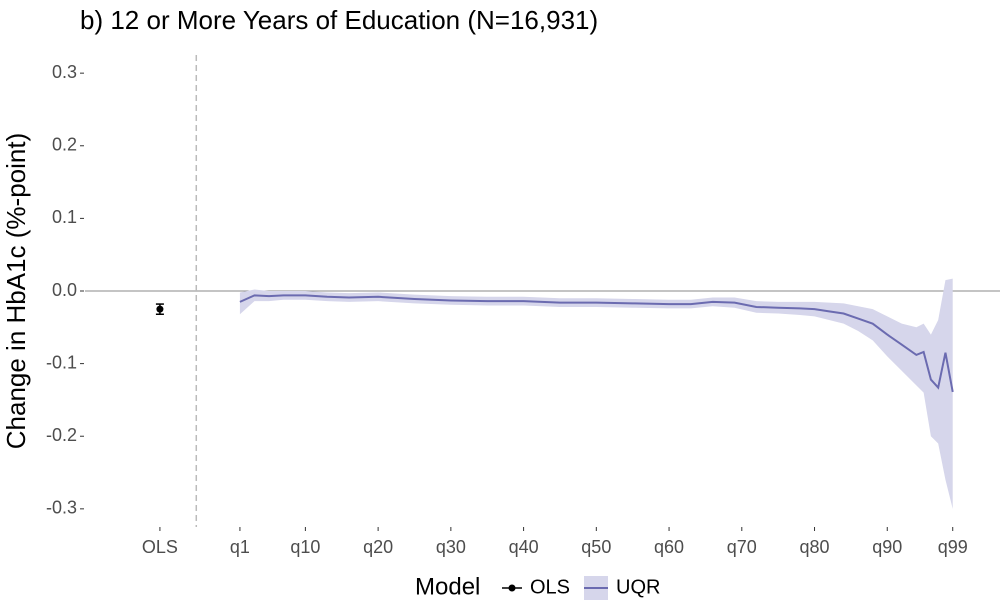 This screenshot has height=606, width=1008. I want to click on x-tick-label: q60, so click(669, 547).